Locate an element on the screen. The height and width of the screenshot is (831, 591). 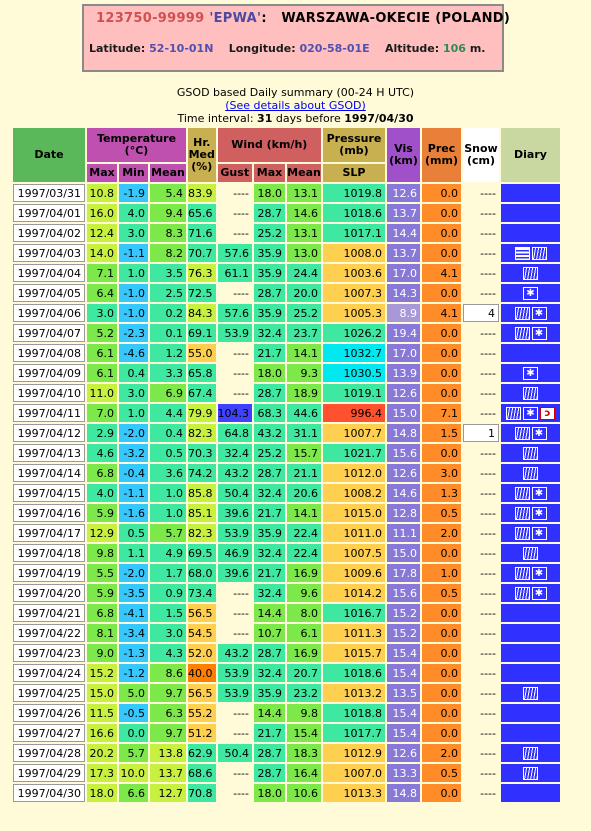
temp-mean-cell: 0.5 is located at coordinates (168, 453).